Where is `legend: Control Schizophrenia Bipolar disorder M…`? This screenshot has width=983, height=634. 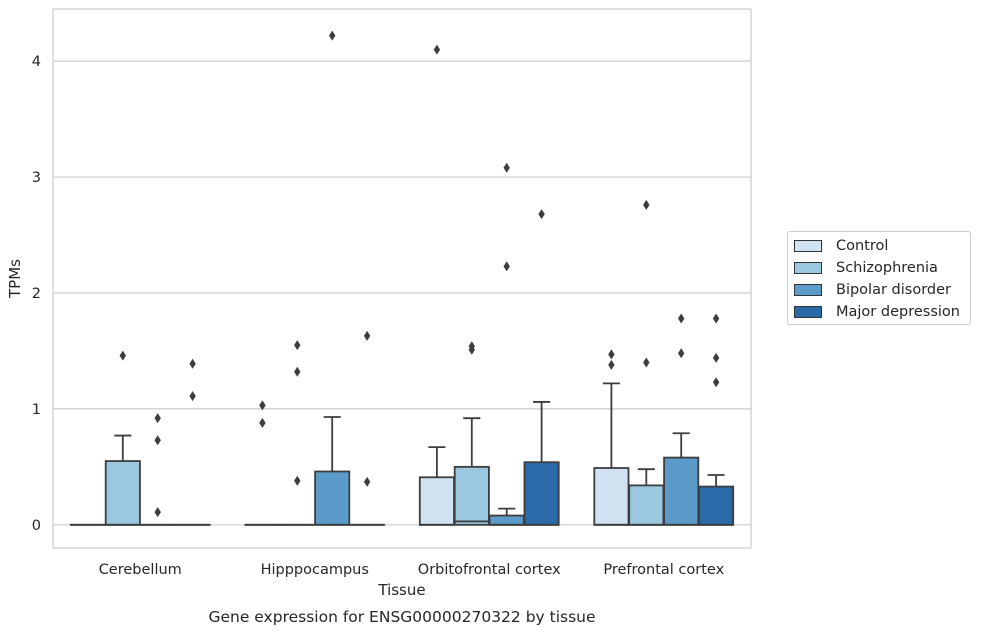 legend: Control Schizophrenia Bipolar disorder M… is located at coordinates (879, 278).